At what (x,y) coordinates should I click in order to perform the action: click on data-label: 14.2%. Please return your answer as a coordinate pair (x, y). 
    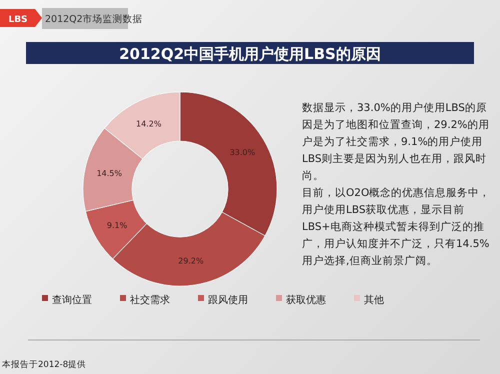
    Looking at the image, I should click on (149, 124).